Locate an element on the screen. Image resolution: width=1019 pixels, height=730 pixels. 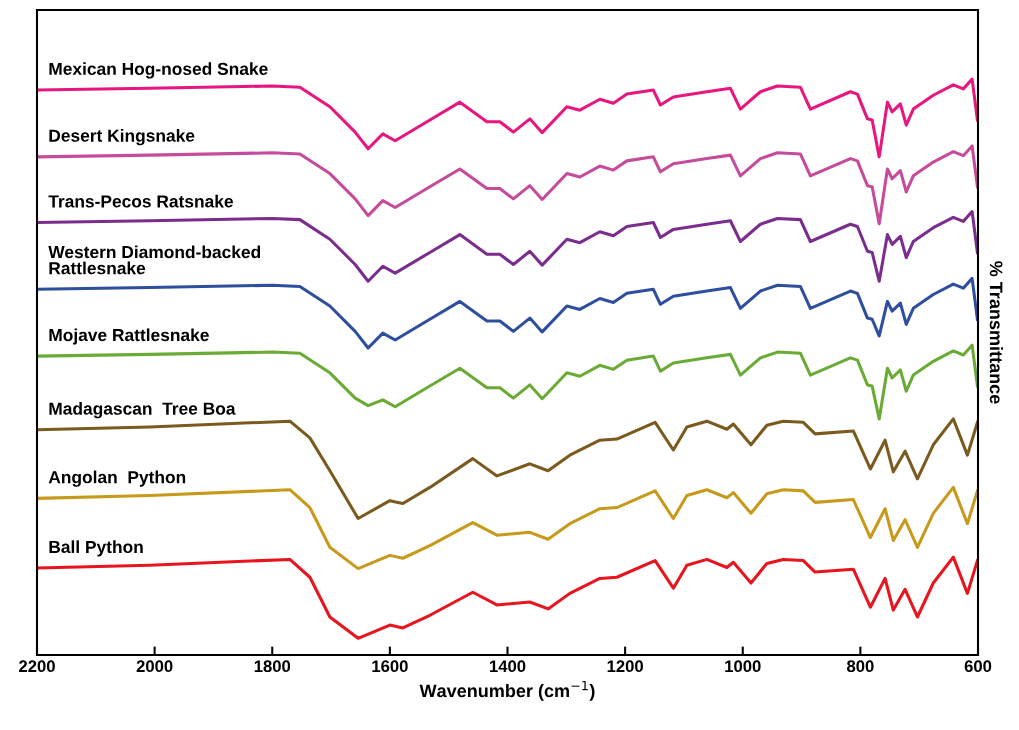
x-tick-label: 1800 is located at coordinates (272, 666).